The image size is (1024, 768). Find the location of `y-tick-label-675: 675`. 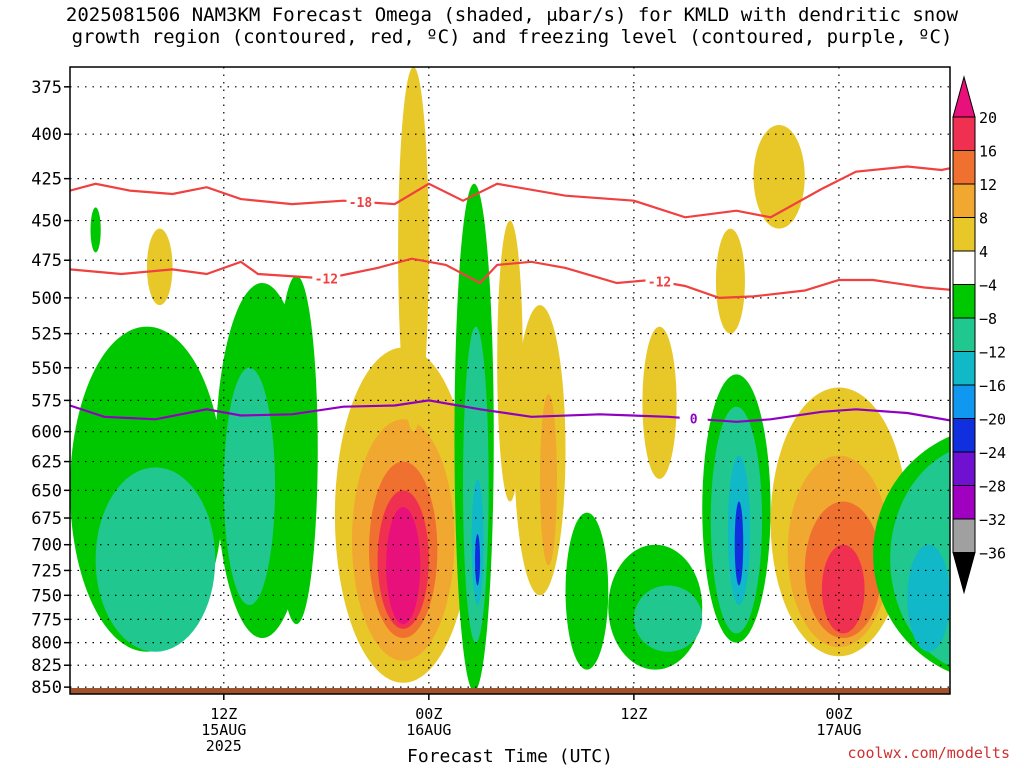

y-tick-label-675: 675 is located at coordinates (46, 519).